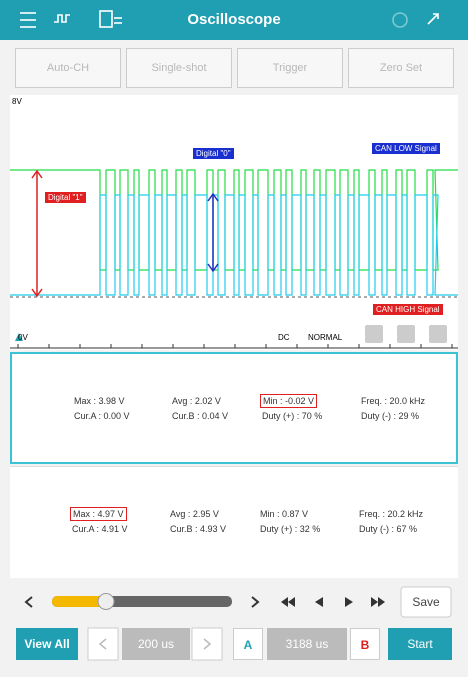 The image size is (468, 677). Describe the element at coordinates (194, 514) in the screenshot. I see `measure-value: Avg : 2.95 V` at that location.